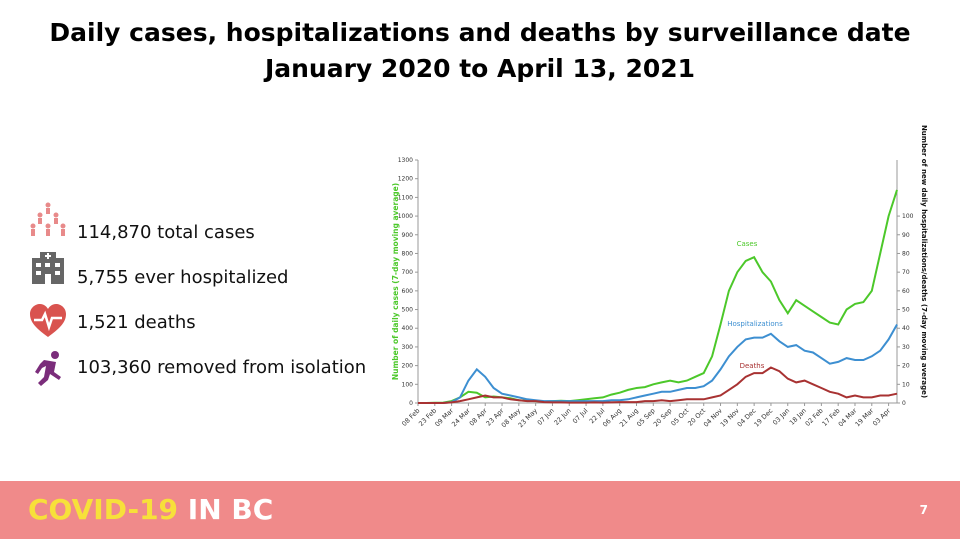 The width and height of the screenshot is (960, 539). Describe the element at coordinates (904, 403) in the screenshot. I see `y2-tick-label: 0` at that location.